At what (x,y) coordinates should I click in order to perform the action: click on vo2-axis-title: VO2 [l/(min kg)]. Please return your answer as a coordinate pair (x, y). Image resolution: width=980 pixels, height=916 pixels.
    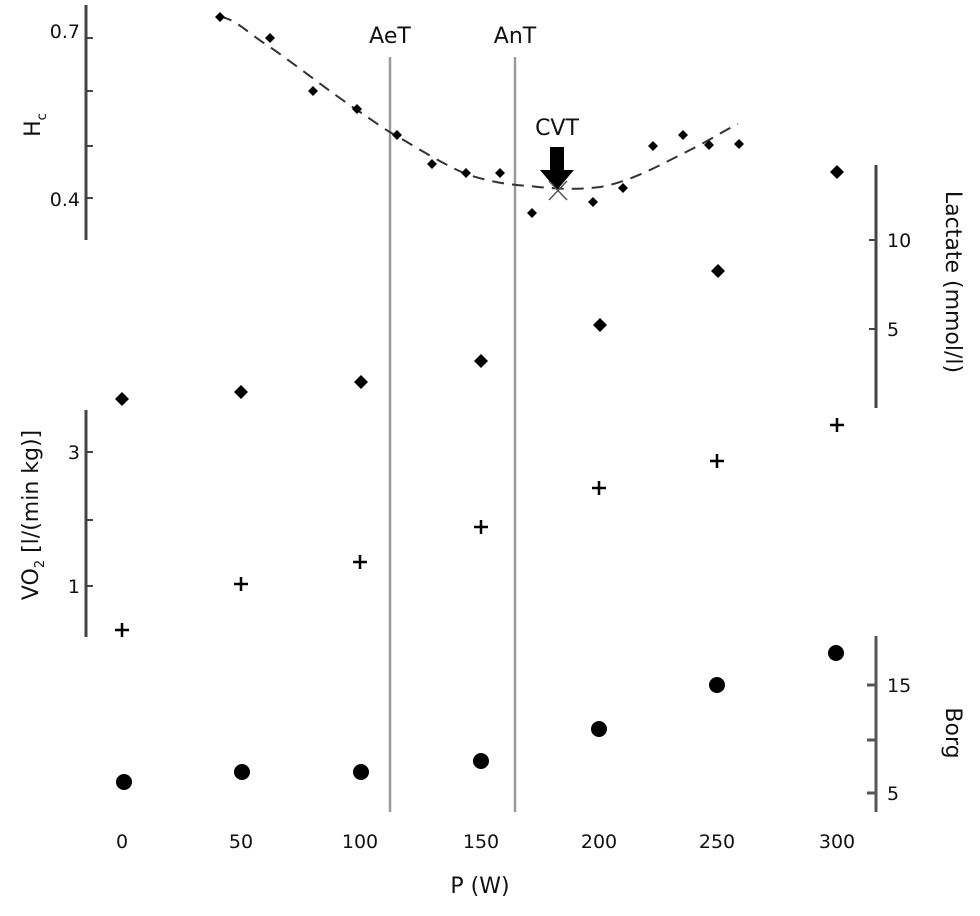
    Looking at the image, I should click on (33, 515).